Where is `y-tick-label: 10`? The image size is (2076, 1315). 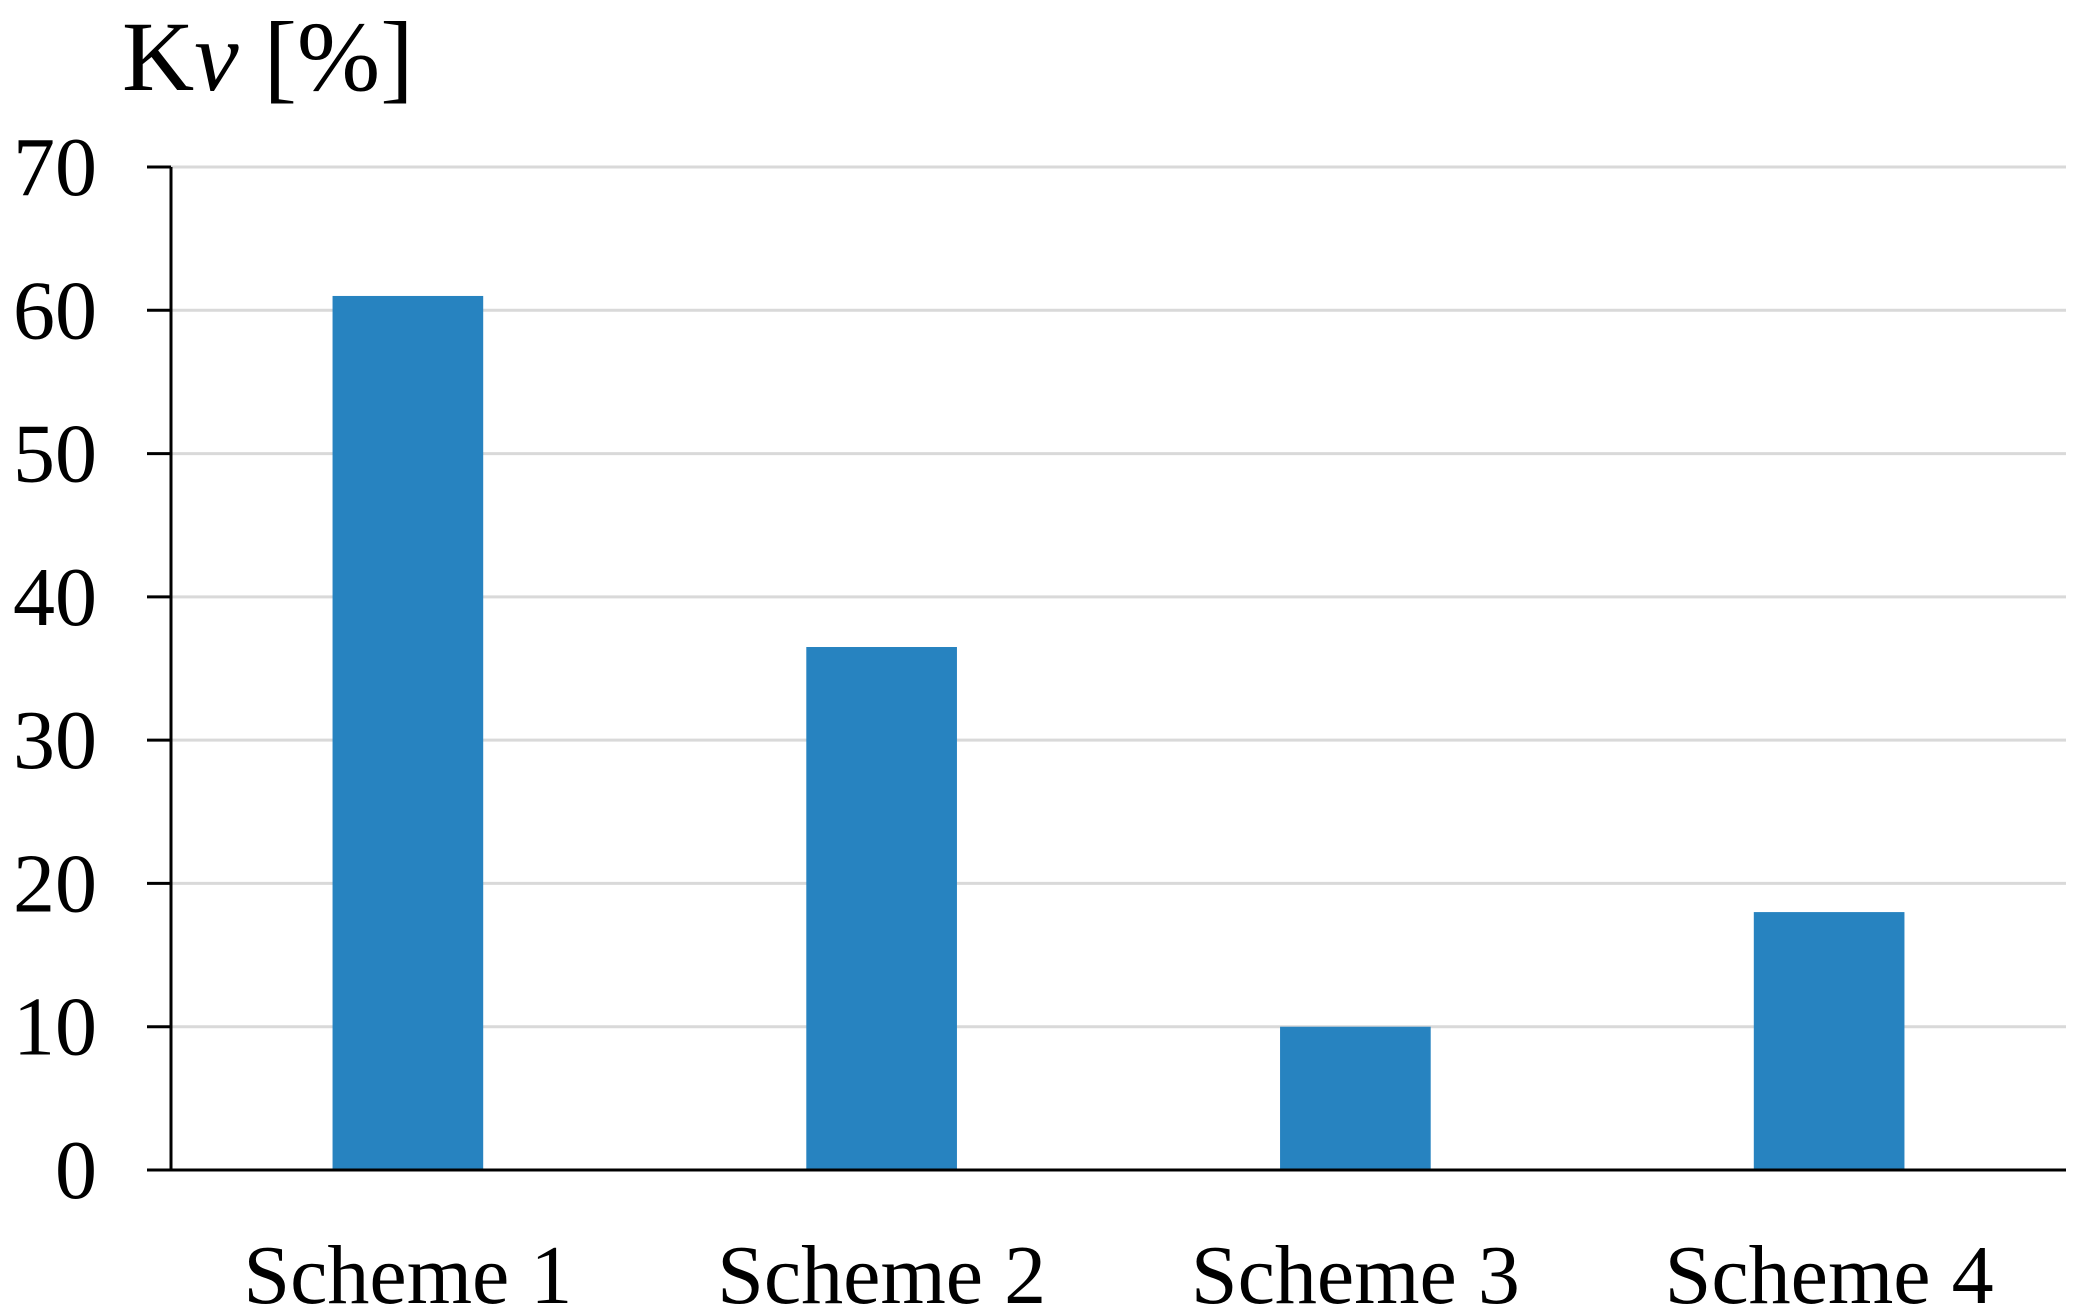 y-tick-label: 10 is located at coordinates (55, 1027).